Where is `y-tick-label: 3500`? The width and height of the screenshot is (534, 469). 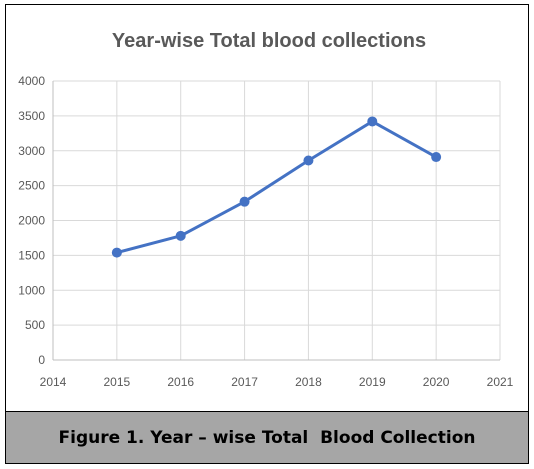 y-tick-label: 3500 is located at coordinates (31, 116).